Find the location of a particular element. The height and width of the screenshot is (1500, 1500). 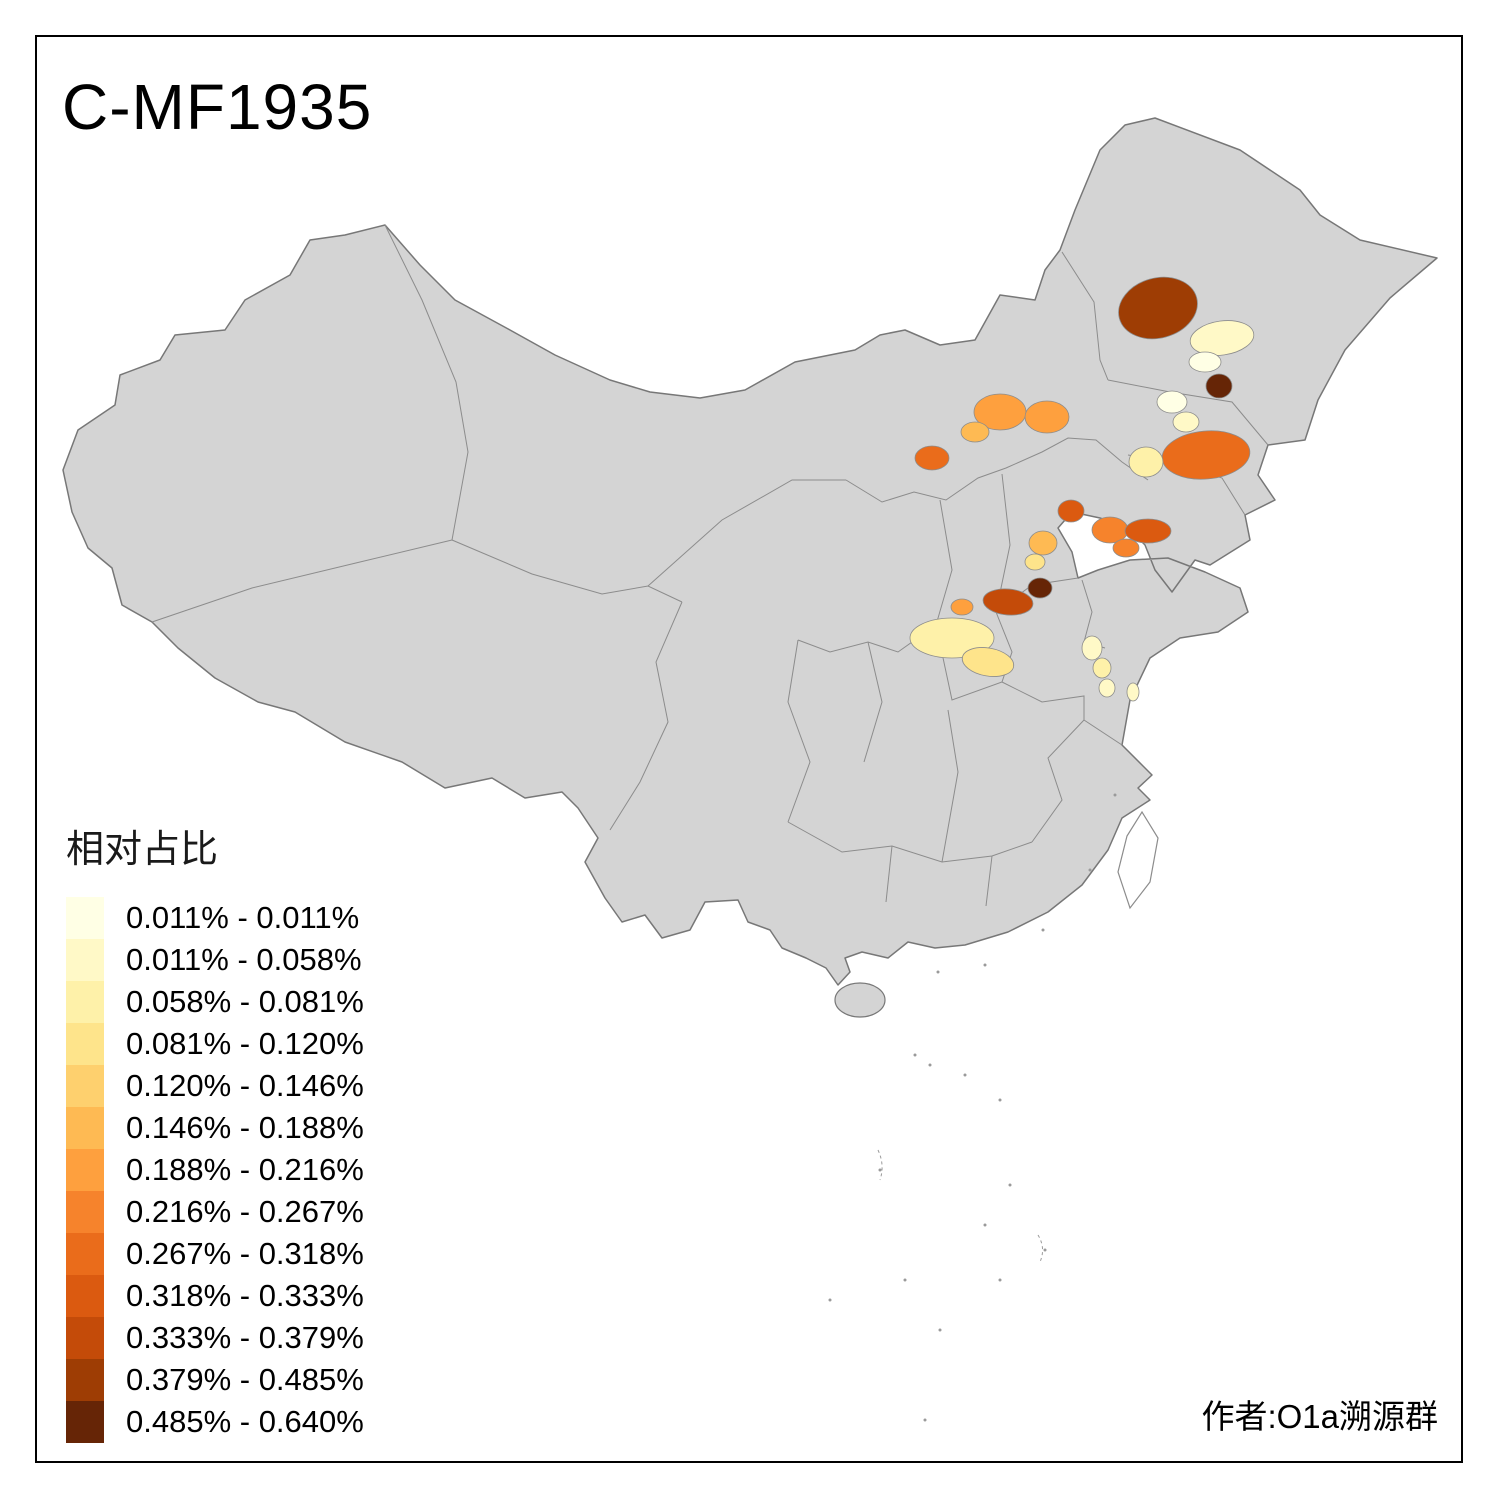

legend-row: 0.188% - 0.216% is located at coordinates (215, 1170).